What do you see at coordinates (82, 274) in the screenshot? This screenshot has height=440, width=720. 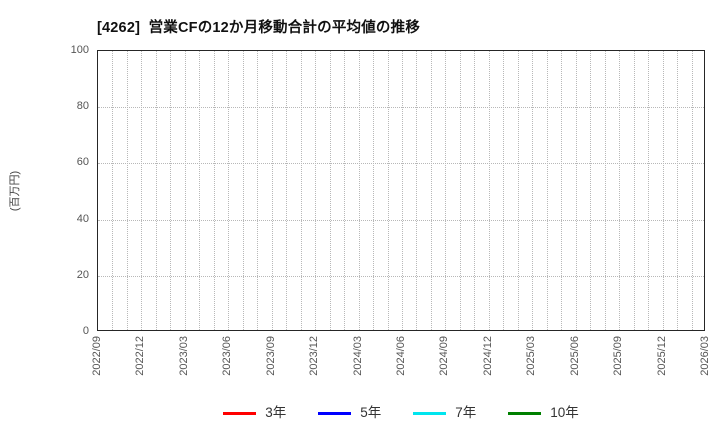 I see `y-tick-label: 20` at bounding box center [82, 274].